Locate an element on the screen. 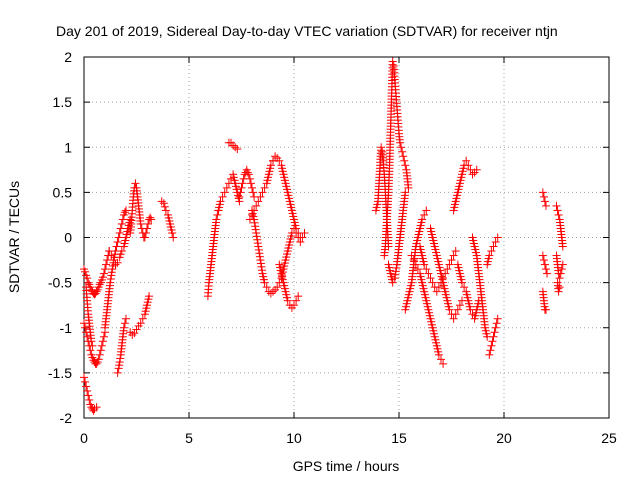 The width and height of the screenshot is (640, 480). y-tick-label: 0 is located at coordinates (68, 238).